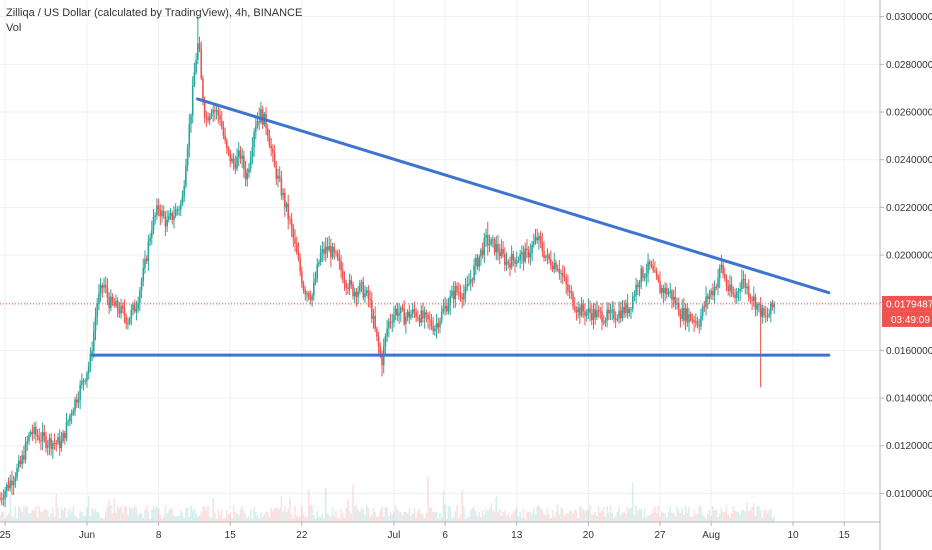 The height and width of the screenshot is (550, 932). What do you see at coordinates (231, 535) in the screenshot?
I see `time-tick-label: 15` at bounding box center [231, 535].